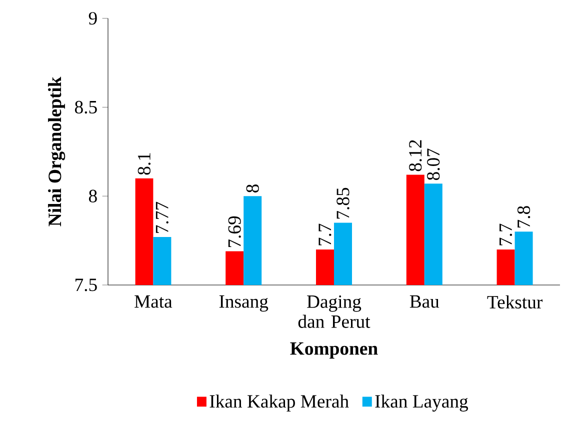 The width and height of the screenshot is (565, 421). Describe the element at coordinates (334, 311) in the screenshot. I see `x-tick-label: Daging dan Perut` at that location.